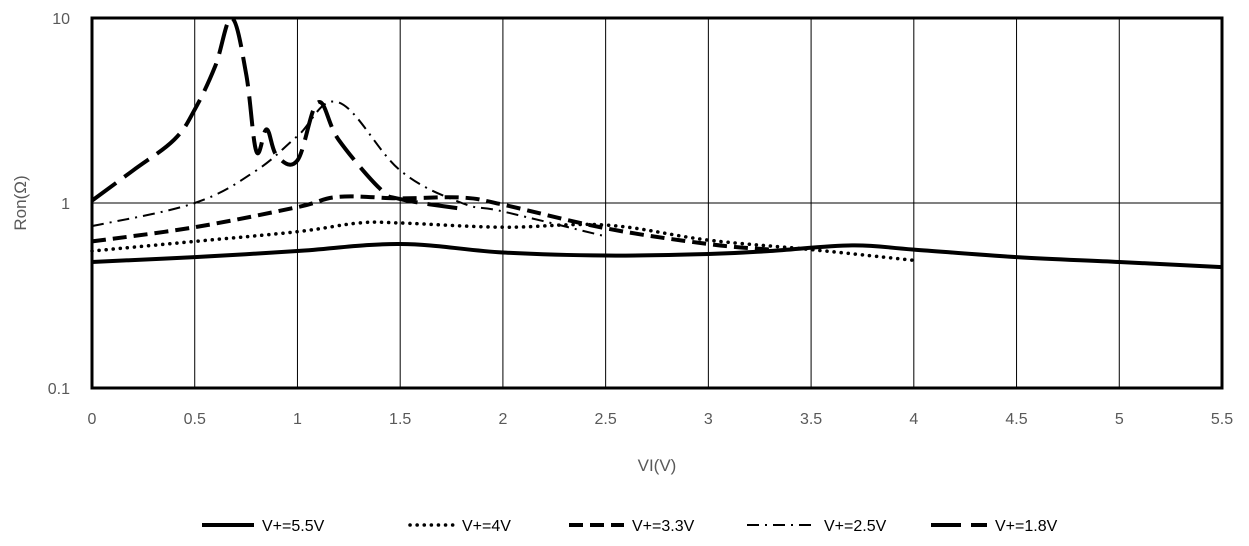 The height and width of the screenshot is (546, 1249). What do you see at coordinates (65, 204) in the screenshot?
I see `y-tick-label: 1` at bounding box center [65, 204].